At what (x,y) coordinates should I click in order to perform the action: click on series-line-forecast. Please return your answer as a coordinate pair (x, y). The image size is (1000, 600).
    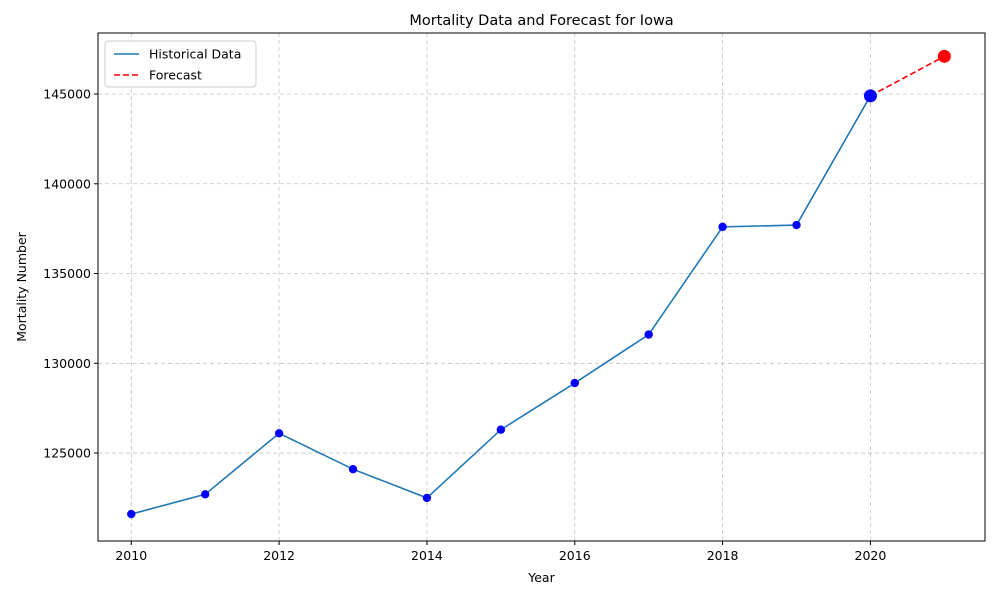
    Looking at the image, I should click on (907, 76).